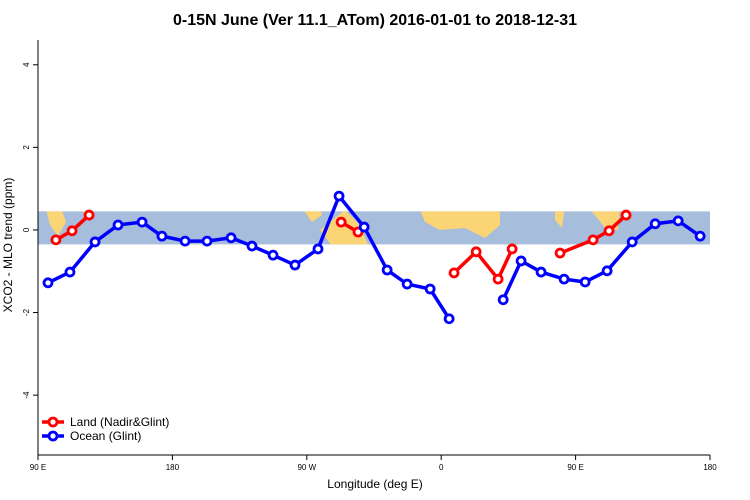 Image resolution: width=750 pixels, height=500 pixels. What do you see at coordinates (26, 147) in the screenshot?
I see `y-tick-label: 2` at bounding box center [26, 147].